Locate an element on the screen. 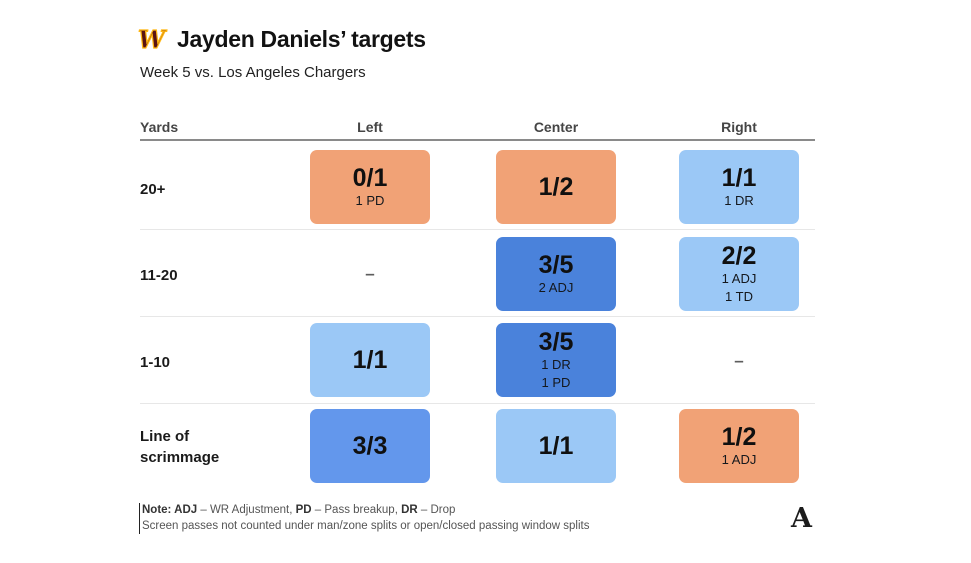  column-header-left: Left is located at coordinates (370, 127).